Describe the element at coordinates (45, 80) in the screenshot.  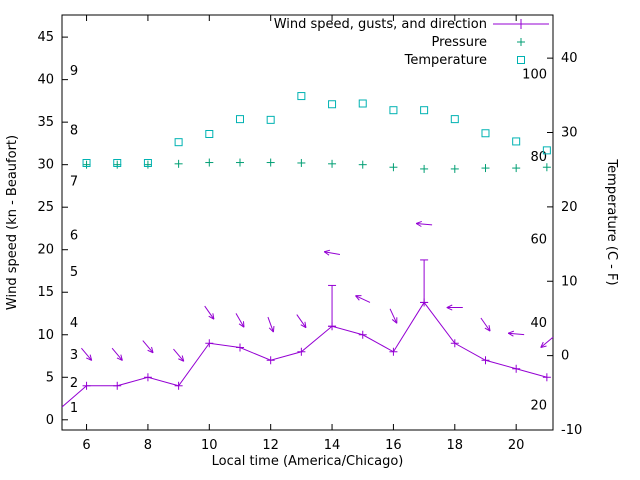
I see `y-left-tick-label: 40` at that location.